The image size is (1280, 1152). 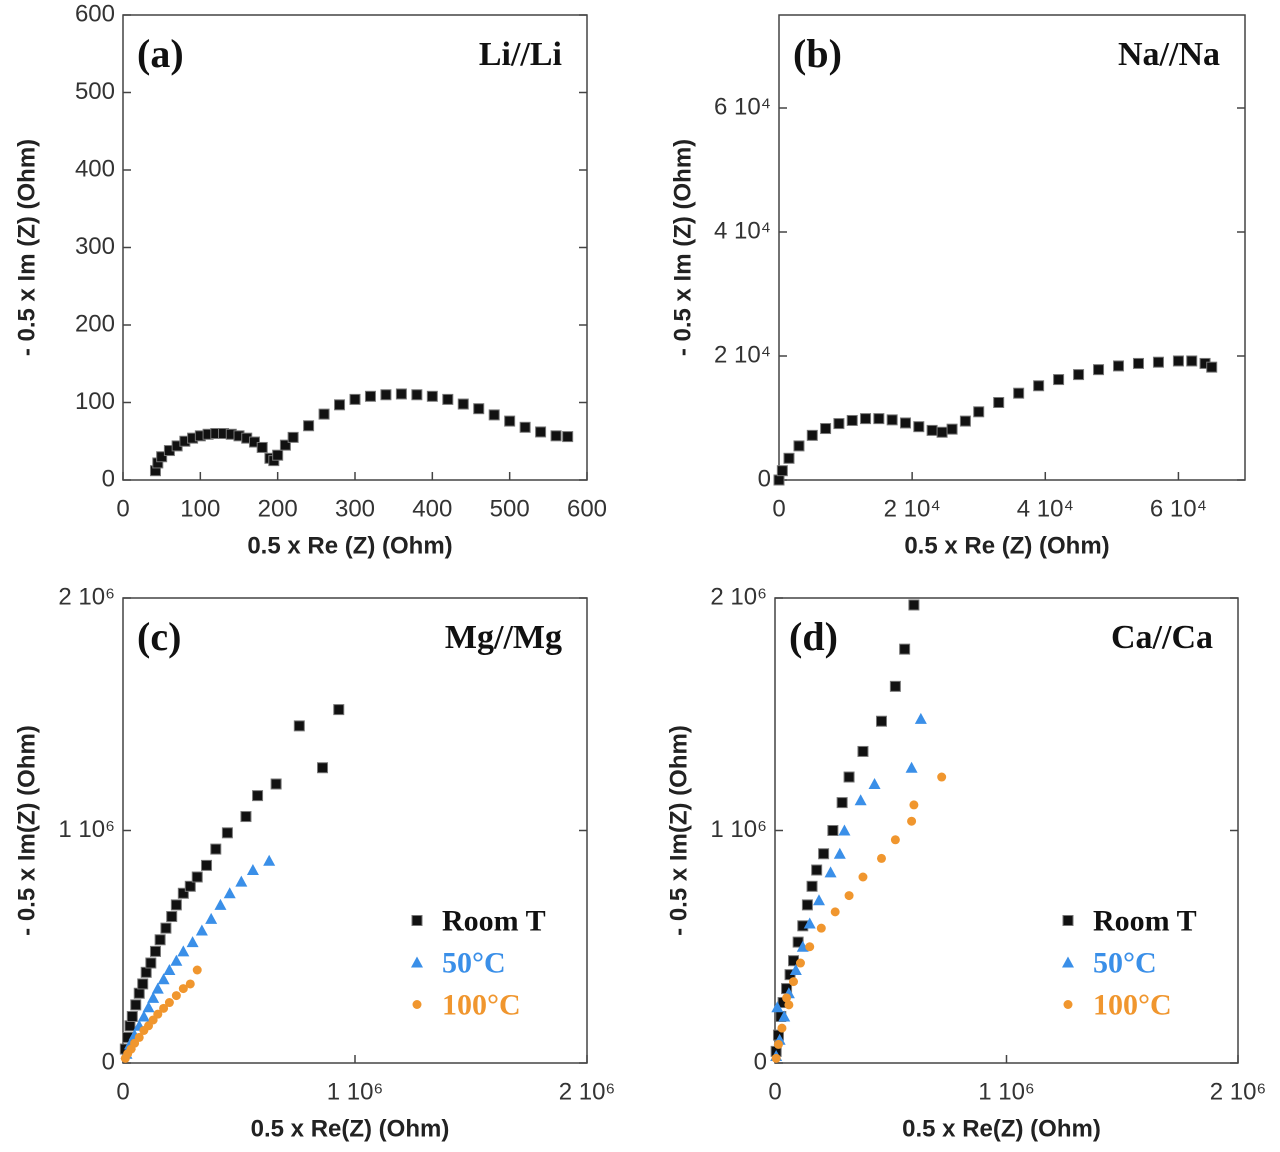 I want to click on y-axis-label: - 0.5 x Im (Z) (Ohm), so click(x=26, y=247).